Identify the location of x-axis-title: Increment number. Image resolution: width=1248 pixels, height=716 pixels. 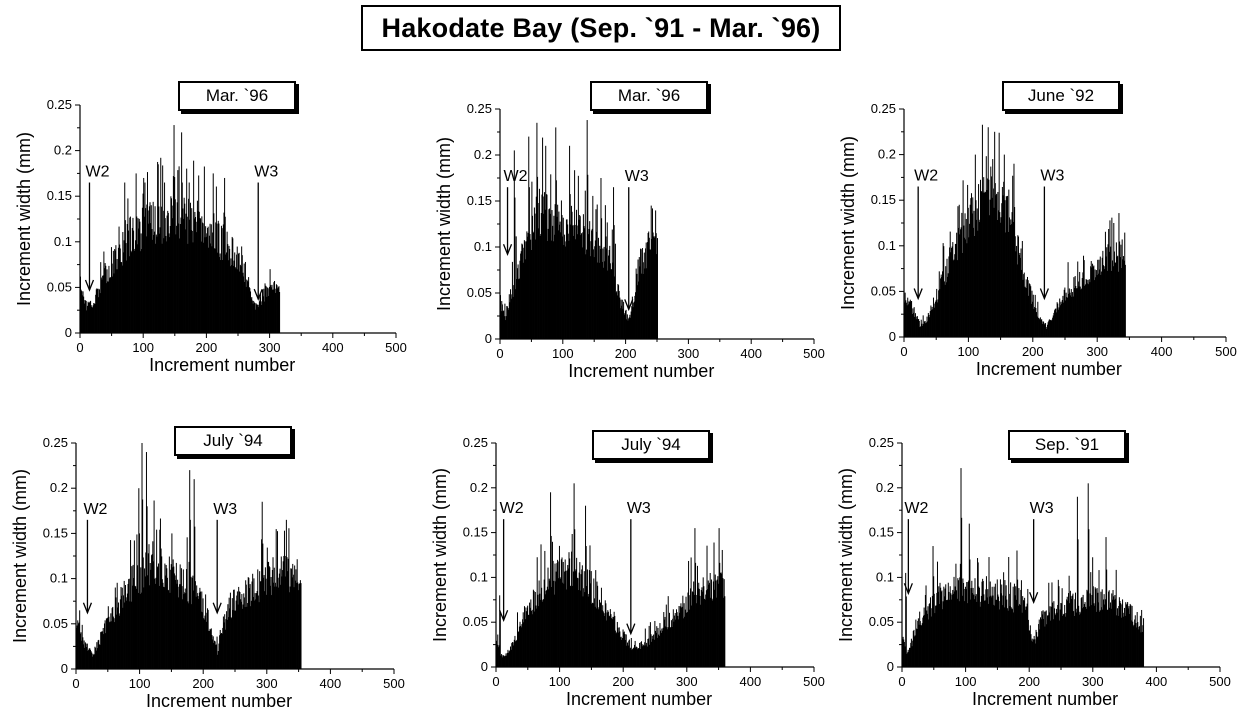
(1049, 369).